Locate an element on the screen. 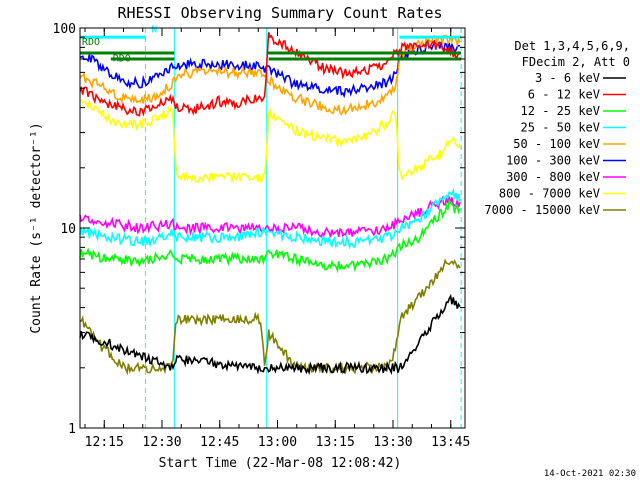 Image resolution: width=640 pixels, height=480 pixels. y-tick-label-2: 100 is located at coordinates (64, 29).